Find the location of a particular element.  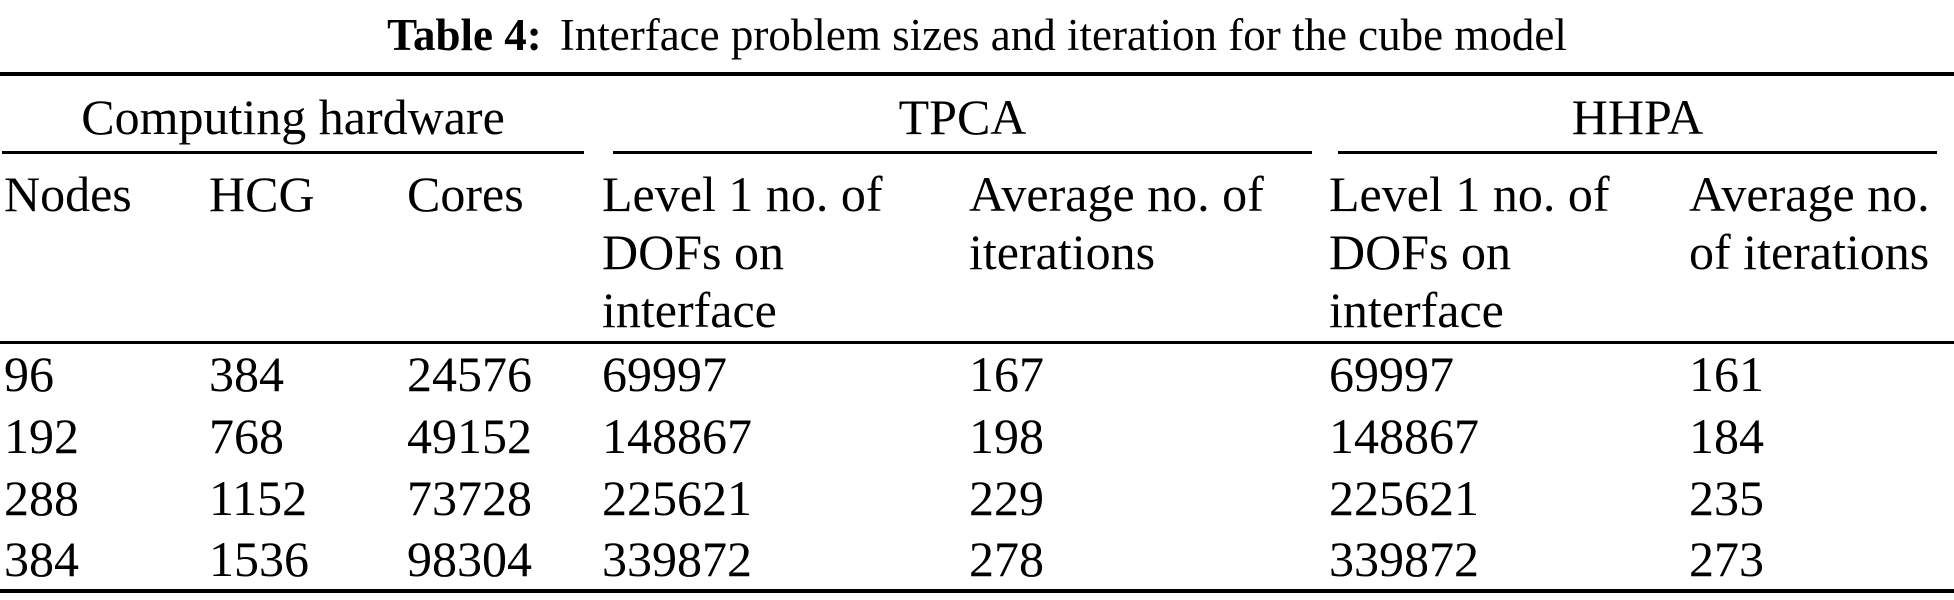

column-header-tpca-level1-dofs: Level 1 no. of DOFs on interface is located at coordinates (782, 249).